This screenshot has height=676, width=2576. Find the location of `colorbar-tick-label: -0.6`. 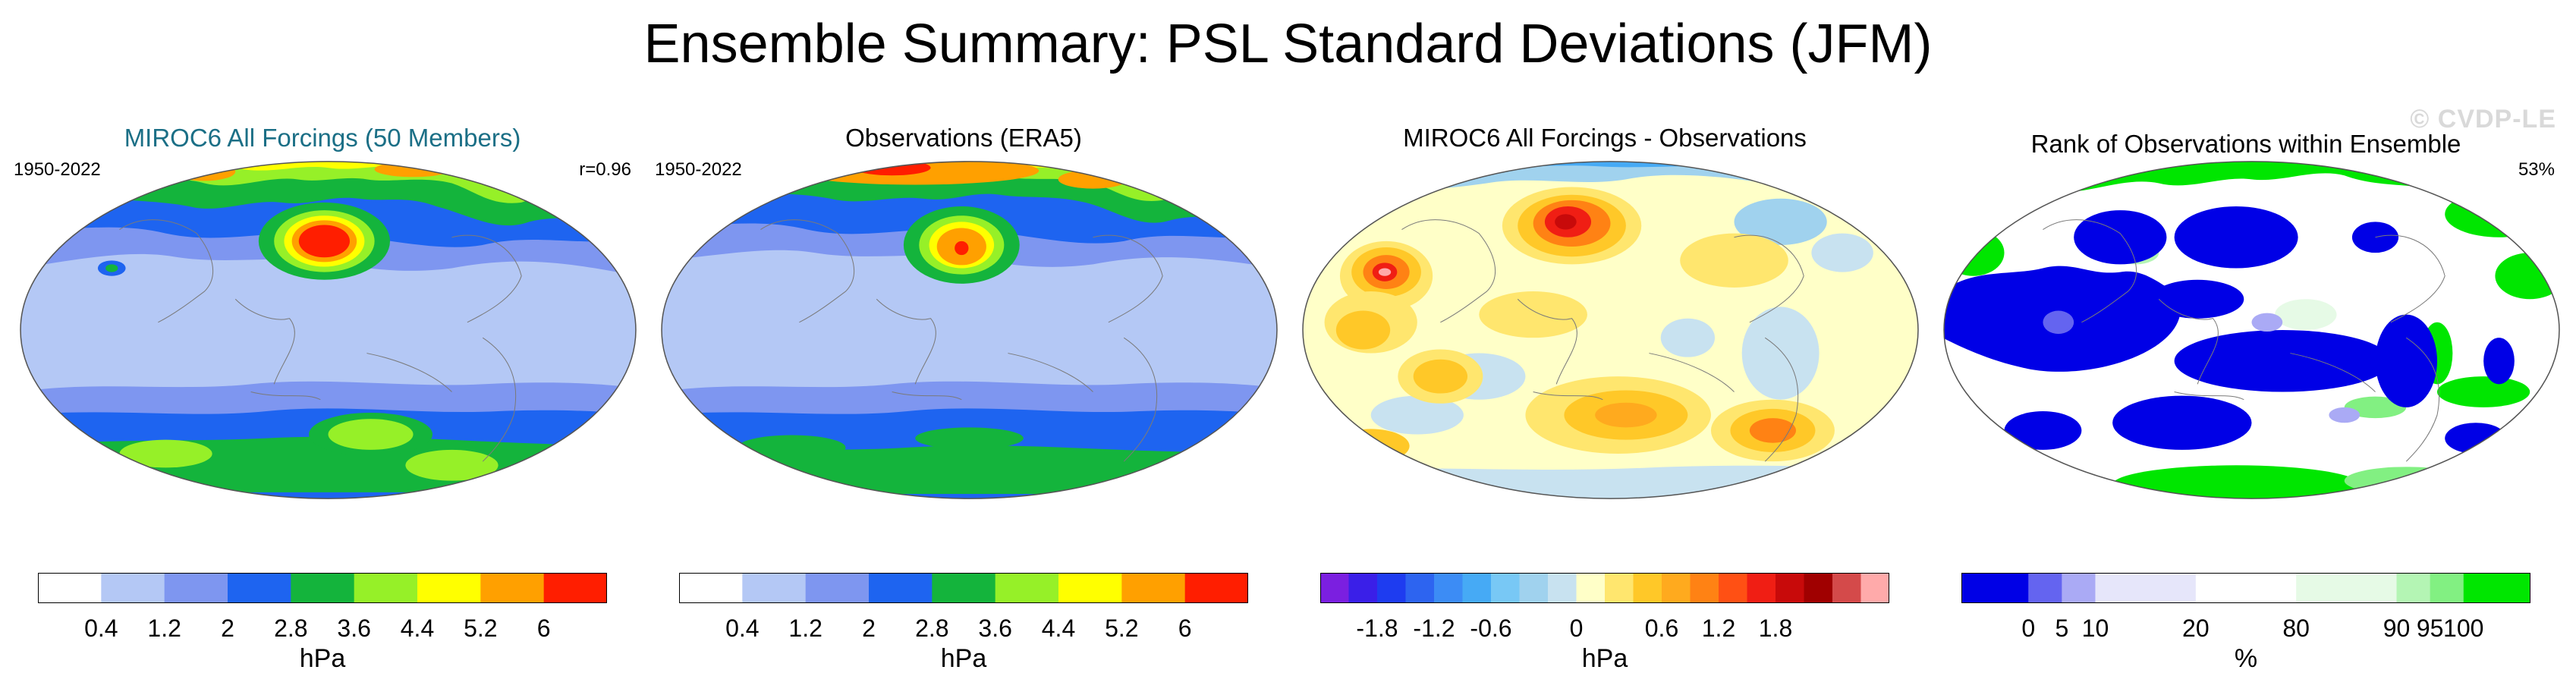

colorbar-tick-label: -0.6 is located at coordinates (1491, 628).